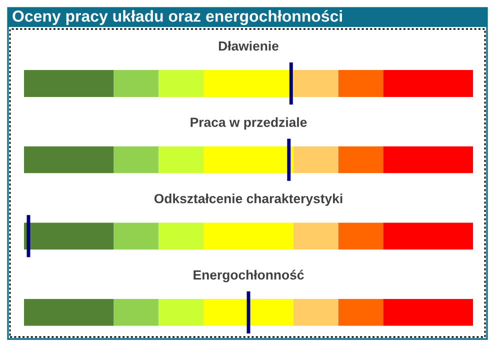 Image resolution: width=495 pixels, height=347 pixels. I want to click on chart-title: Odkształcenie charakterystyki, so click(248, 200).